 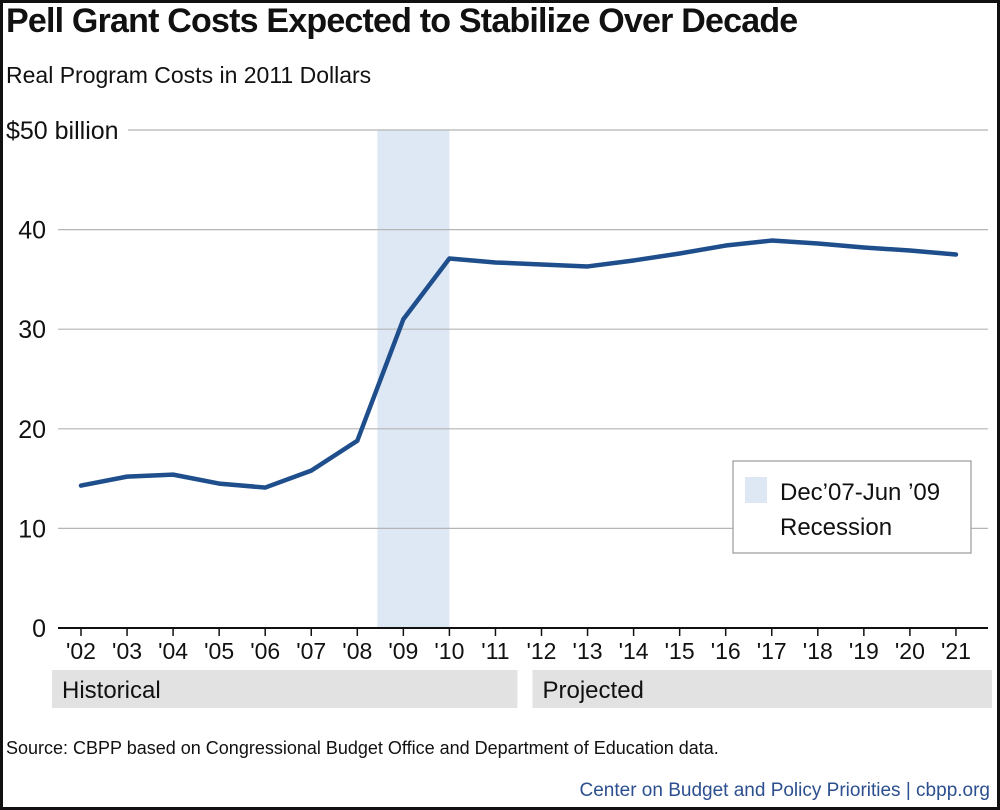 I want to click on x-tick-label: '03, so click(x=127, y=651).